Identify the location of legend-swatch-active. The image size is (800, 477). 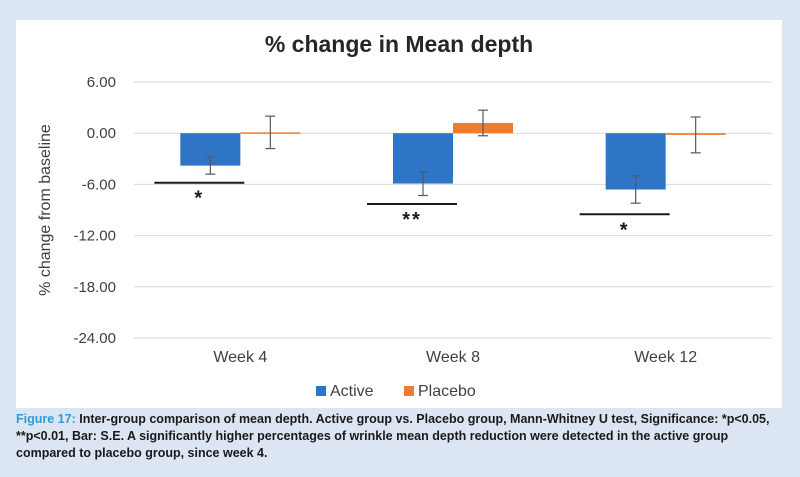
(321, 391).